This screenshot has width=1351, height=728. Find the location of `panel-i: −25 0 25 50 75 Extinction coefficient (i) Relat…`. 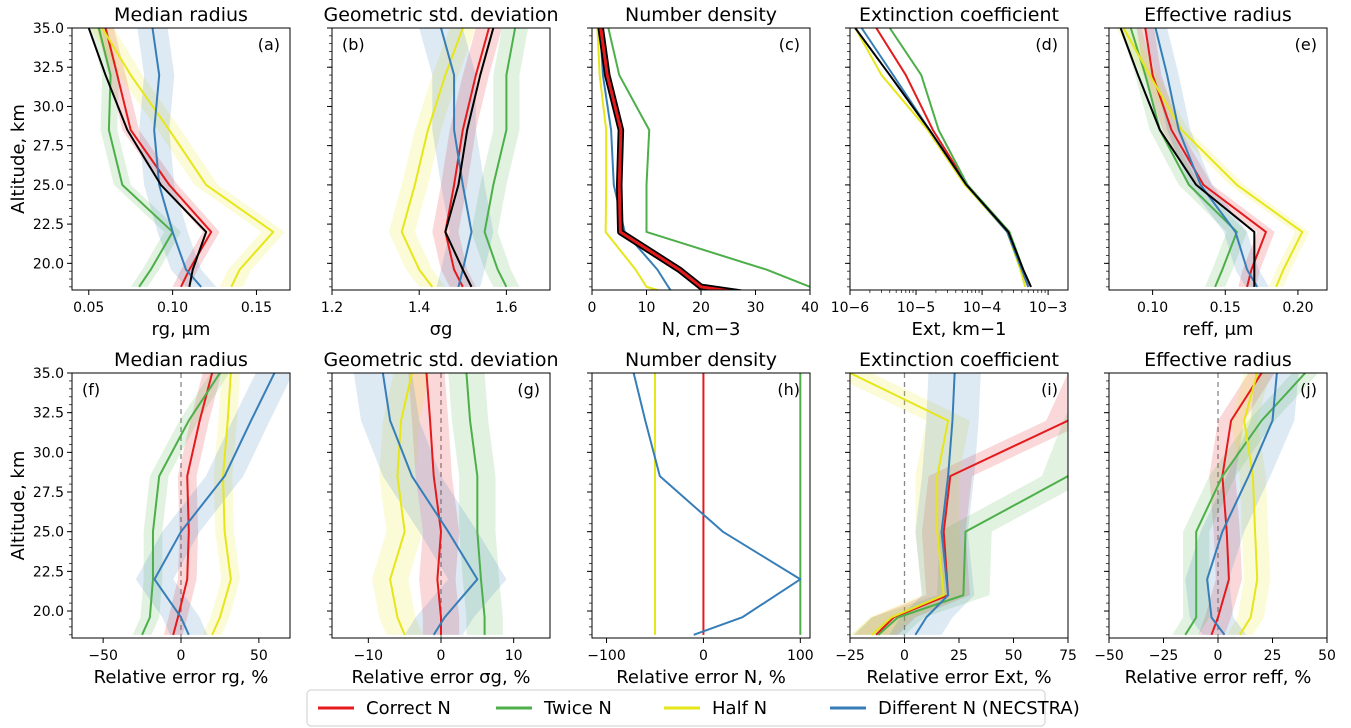

panel-i: −25 0 25 50 75 Extinction coefficient (i) Relat… is located at coordinates (956, 518).